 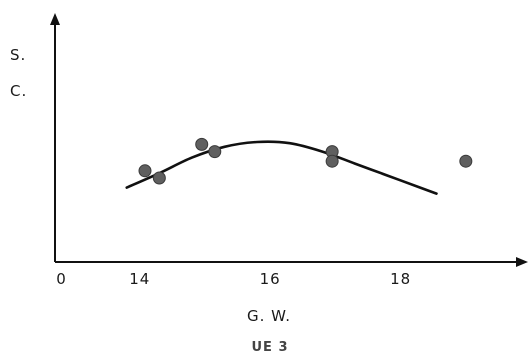 What do you see at coordinates (18, 55) in the screenshot?
I see `y-axis-title-line: S.` at bounding box center [18, 55].